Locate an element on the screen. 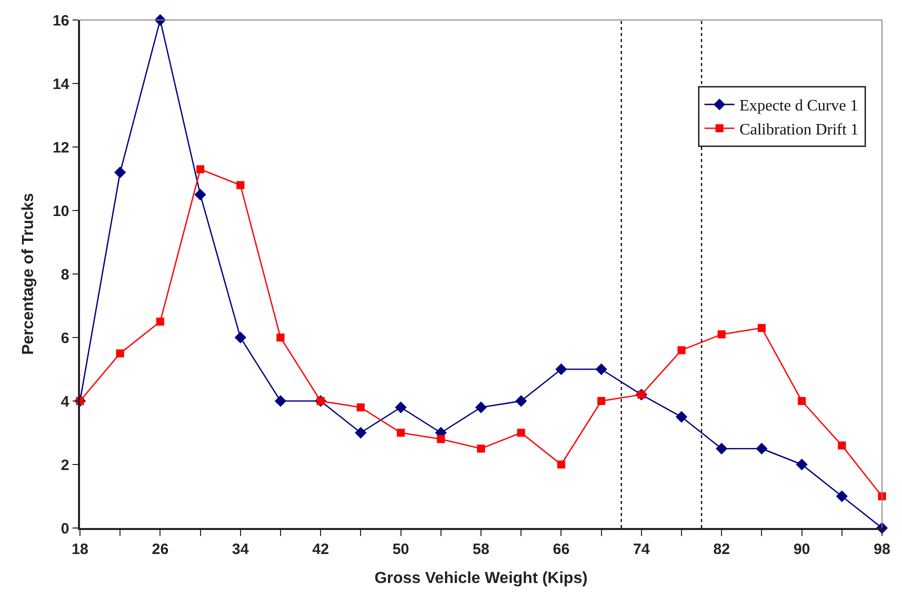  x-tick-label: 82 is located at coordinates (721, 549).